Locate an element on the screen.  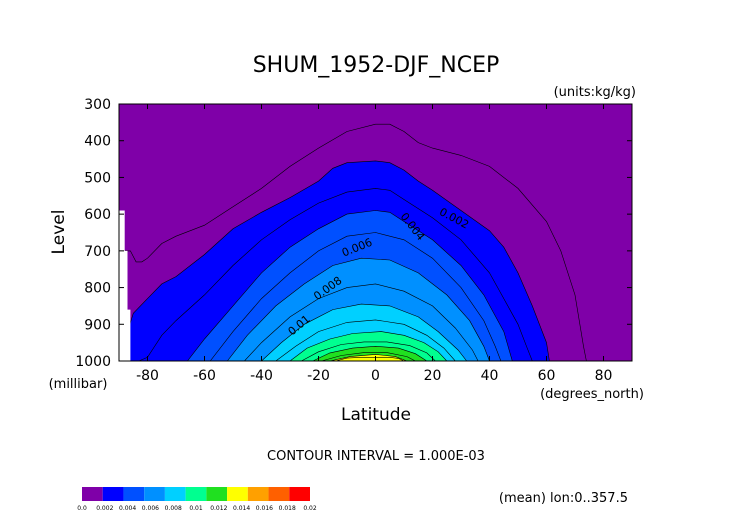
x-axis-label: Latitude is located at coordinates (376, 415).